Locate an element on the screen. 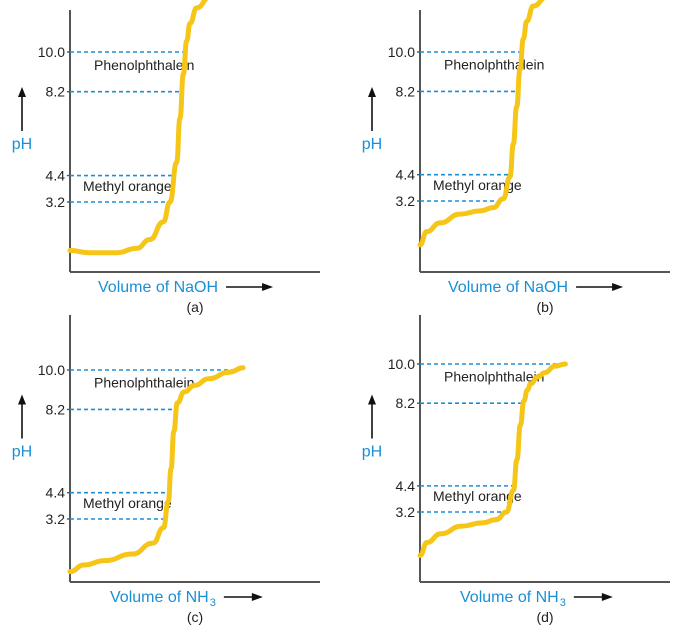 This screenshot has height=641, width=682. panel-label: (a) is located at coordinates (194, 307).